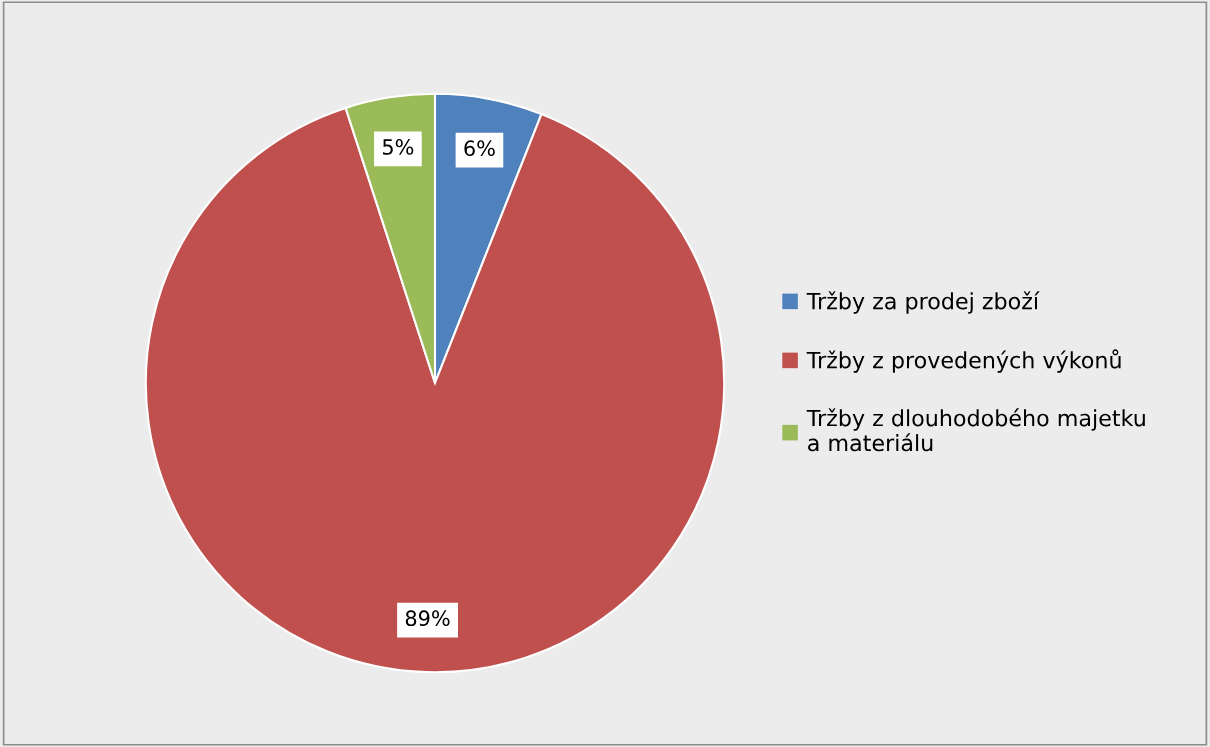 The image size is (1210, 747). What do you see at coordinates (923, 302) in the screenshot?
I see `legend-label: Tržby za prodej zboží` at bounding box center [923, 302].